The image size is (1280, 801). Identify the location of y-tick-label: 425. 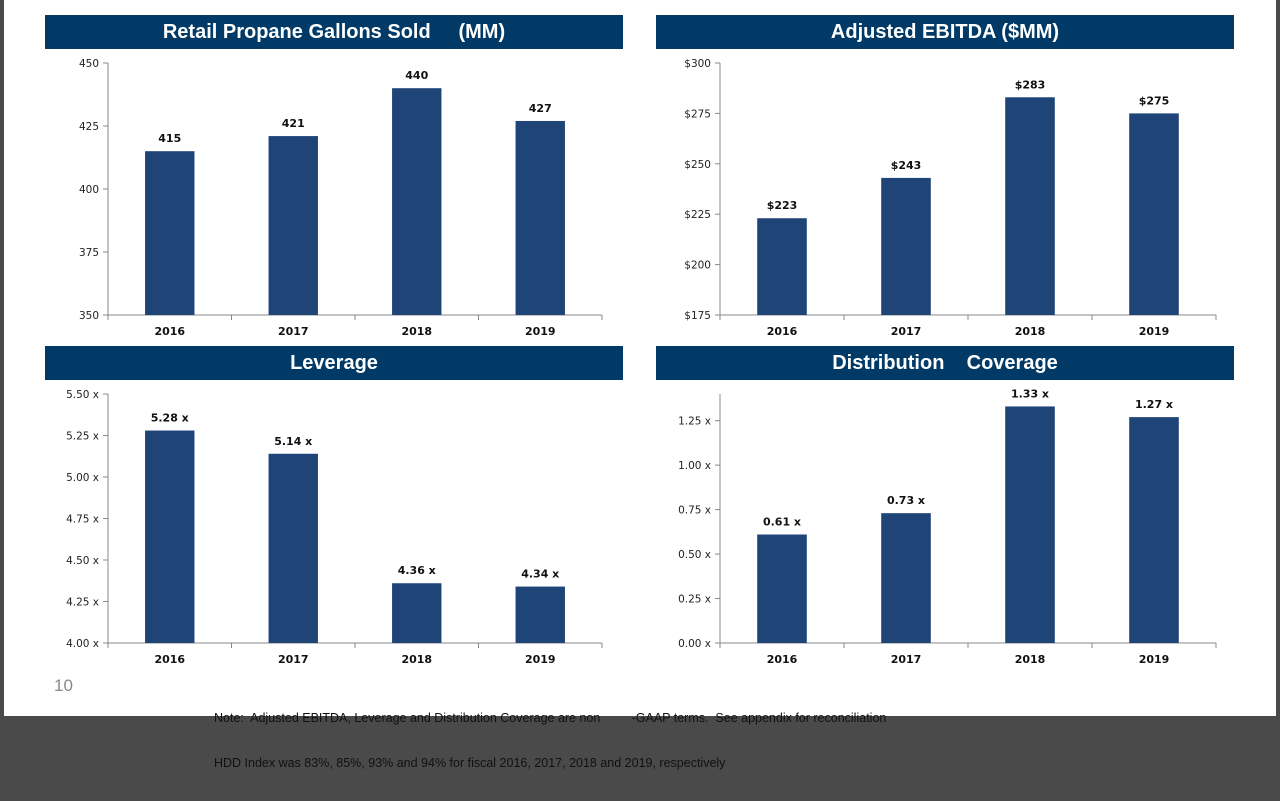
(89, 127).